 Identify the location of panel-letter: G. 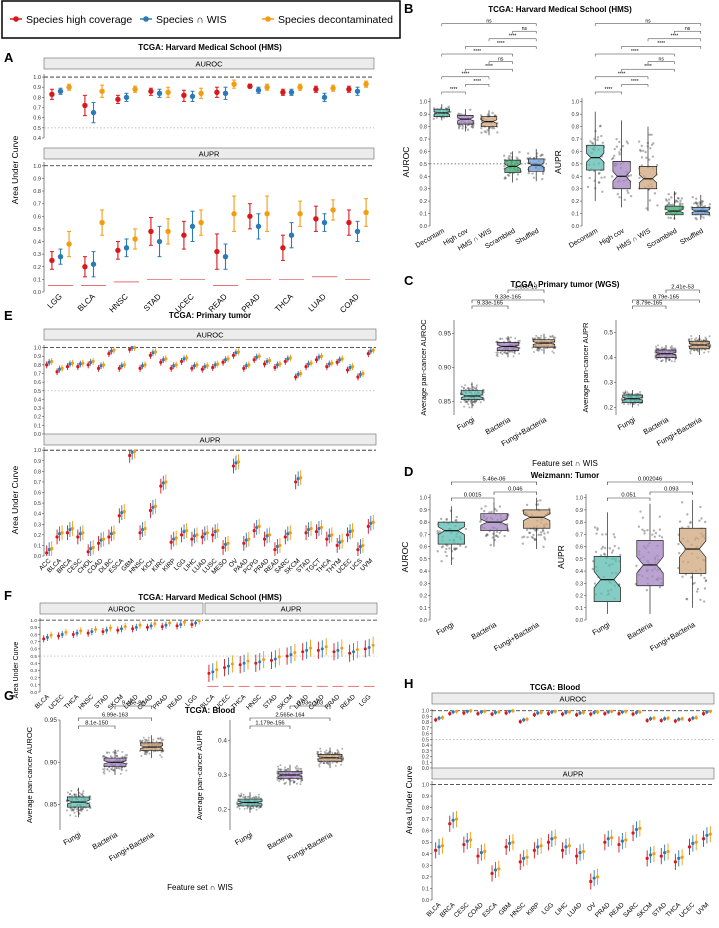
(9, 695).